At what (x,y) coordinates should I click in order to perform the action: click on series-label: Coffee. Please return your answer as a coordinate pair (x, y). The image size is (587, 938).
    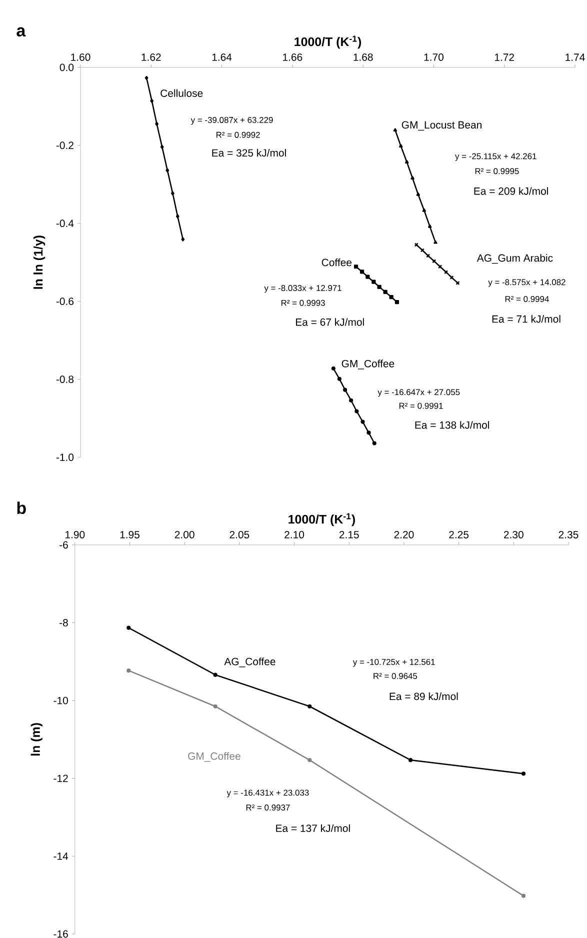
    Looking at the image, I should click on (337, 262).